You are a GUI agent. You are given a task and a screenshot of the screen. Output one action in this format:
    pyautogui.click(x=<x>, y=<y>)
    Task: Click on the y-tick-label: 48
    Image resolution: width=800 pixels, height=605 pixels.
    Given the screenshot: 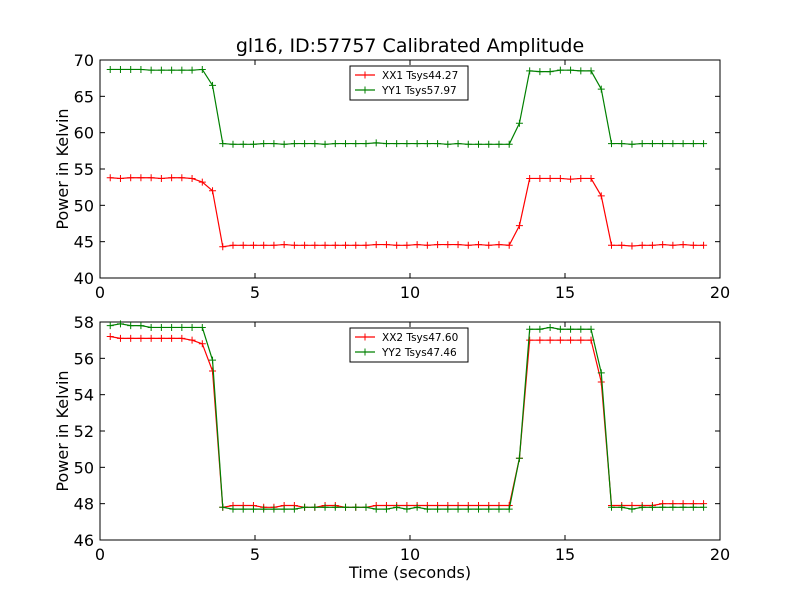 What is the action you would take?
    pyautogui.click(x=84, y=504)
    